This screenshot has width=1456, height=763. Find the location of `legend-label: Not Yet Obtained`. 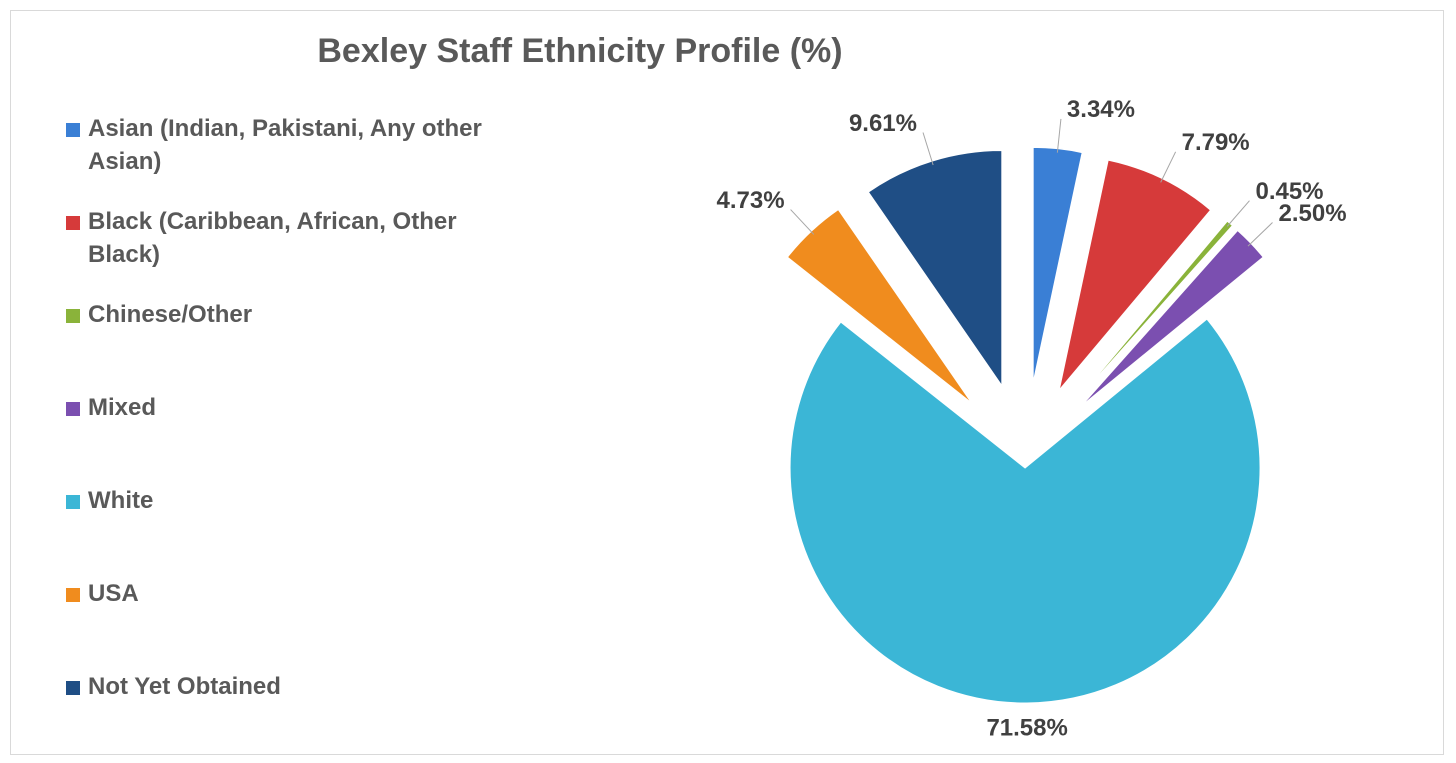

legend-label: Not Yet Obtained is located at coordinates (184, 686).